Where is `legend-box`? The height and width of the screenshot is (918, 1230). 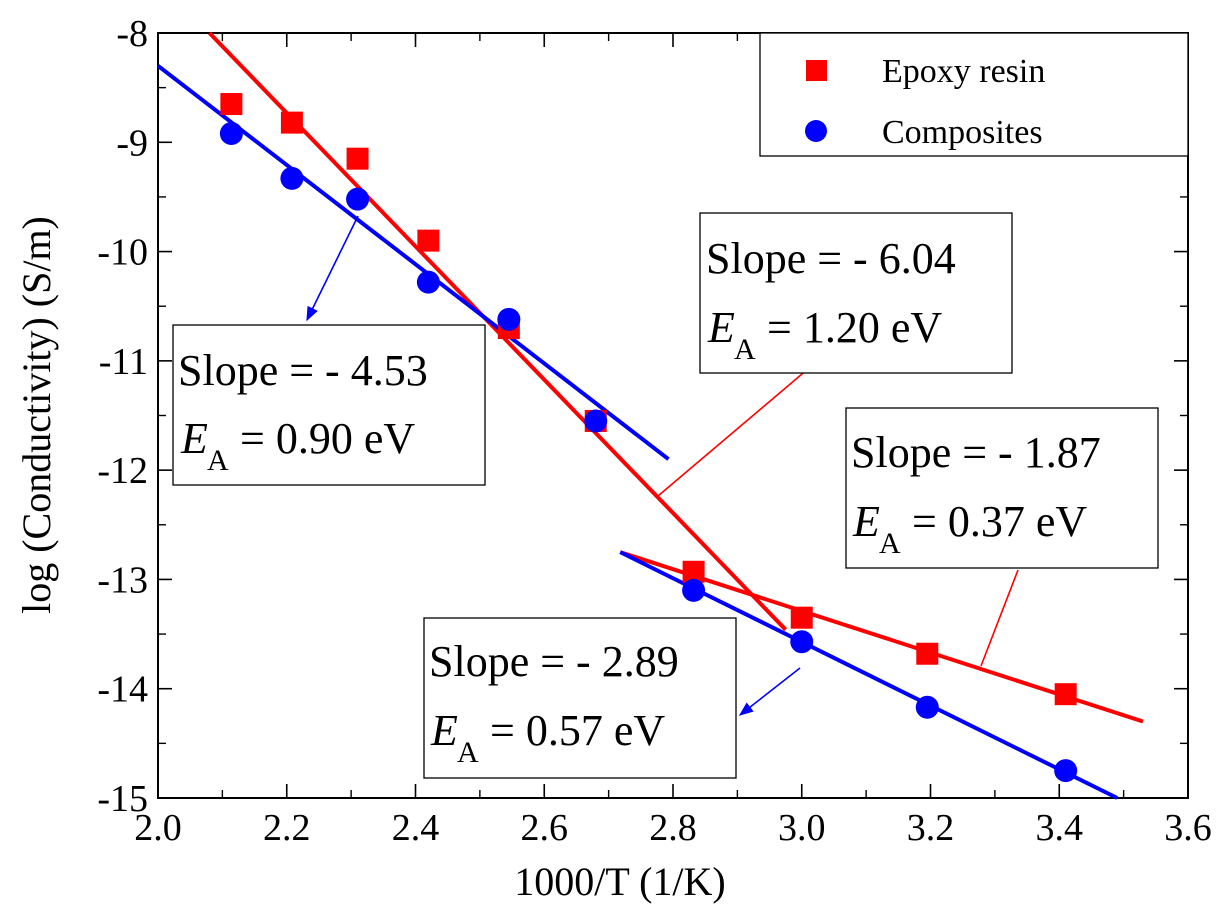
legend-box is located at coordinates (974, 94).